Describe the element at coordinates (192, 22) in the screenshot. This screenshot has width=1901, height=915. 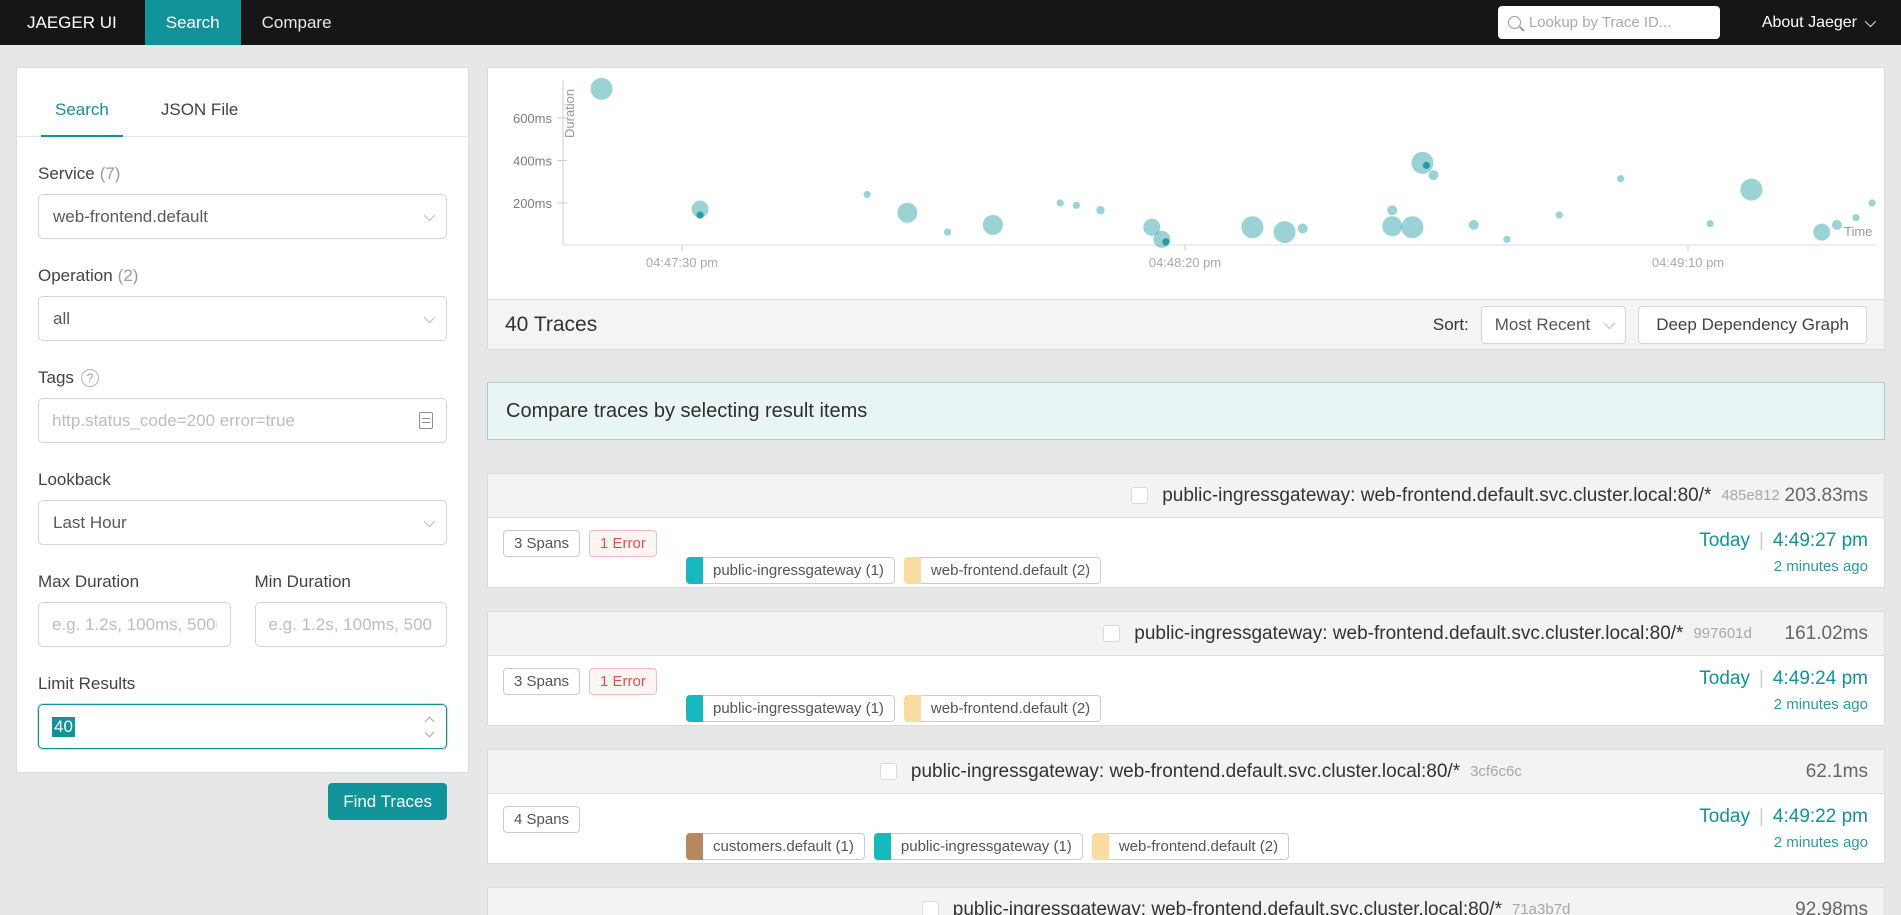
I see `nav-tab-search: Search` at that location.